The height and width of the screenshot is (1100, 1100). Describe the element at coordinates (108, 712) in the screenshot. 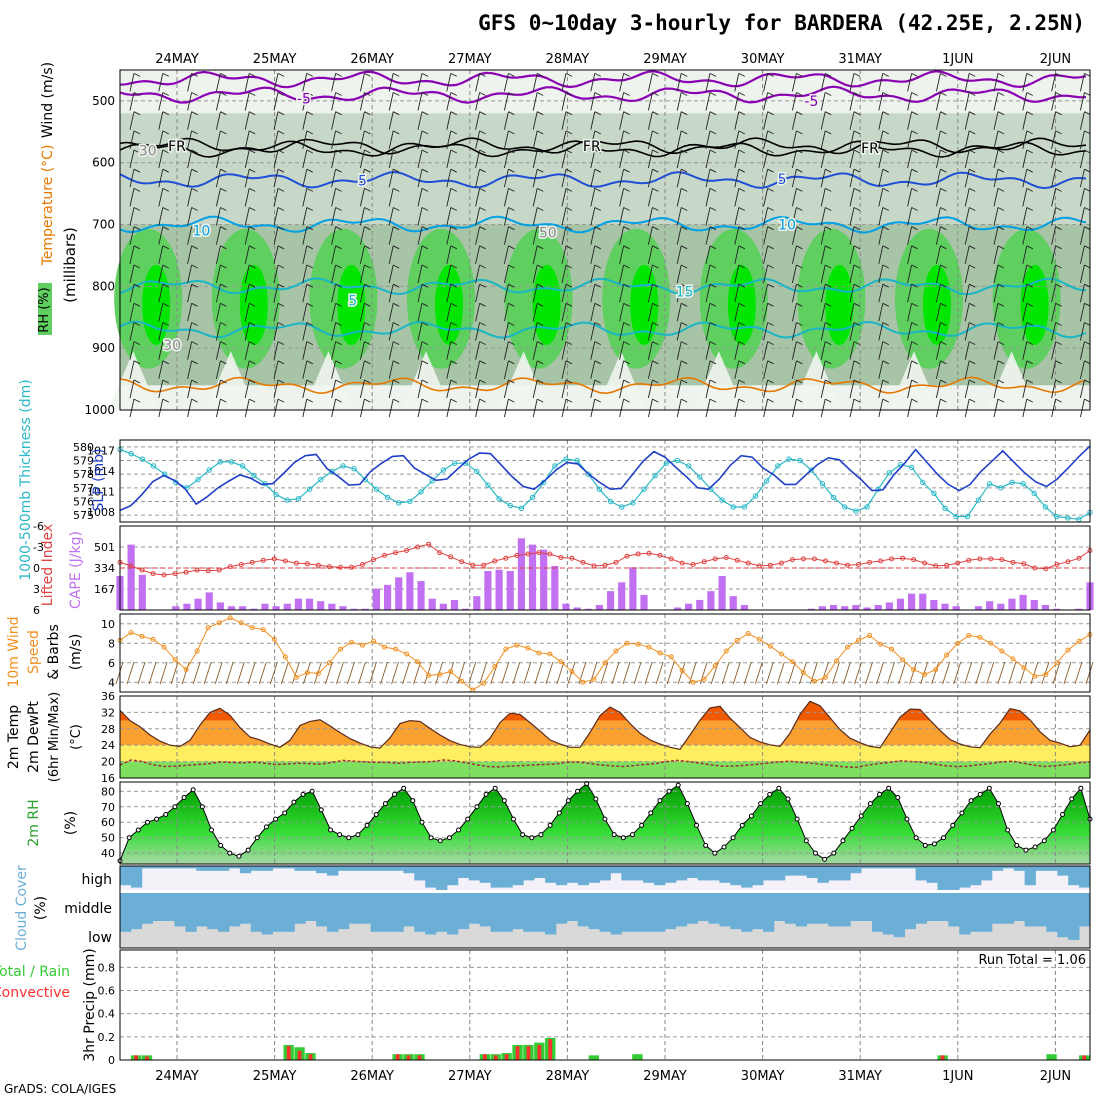

I see `temp-tick-label: 32` at that location.